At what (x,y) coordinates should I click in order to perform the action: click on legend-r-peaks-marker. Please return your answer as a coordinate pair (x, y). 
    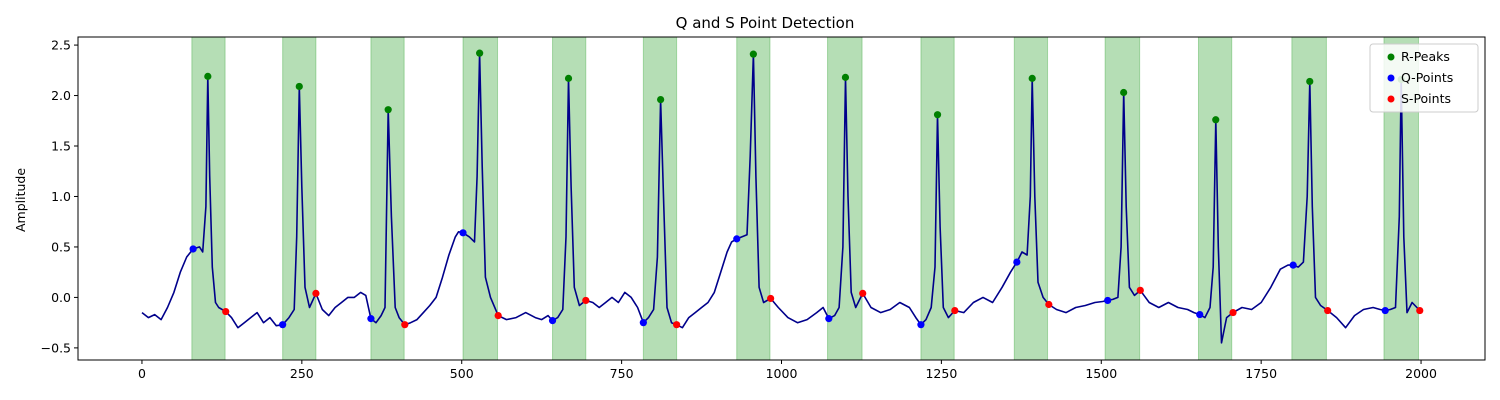
    Looking at the image, I should click on (1391, 57).